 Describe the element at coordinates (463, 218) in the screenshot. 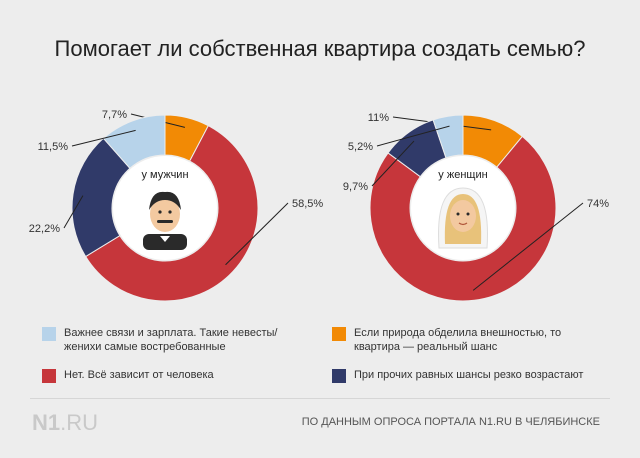

I see `bride-emoji-icon` at that location.